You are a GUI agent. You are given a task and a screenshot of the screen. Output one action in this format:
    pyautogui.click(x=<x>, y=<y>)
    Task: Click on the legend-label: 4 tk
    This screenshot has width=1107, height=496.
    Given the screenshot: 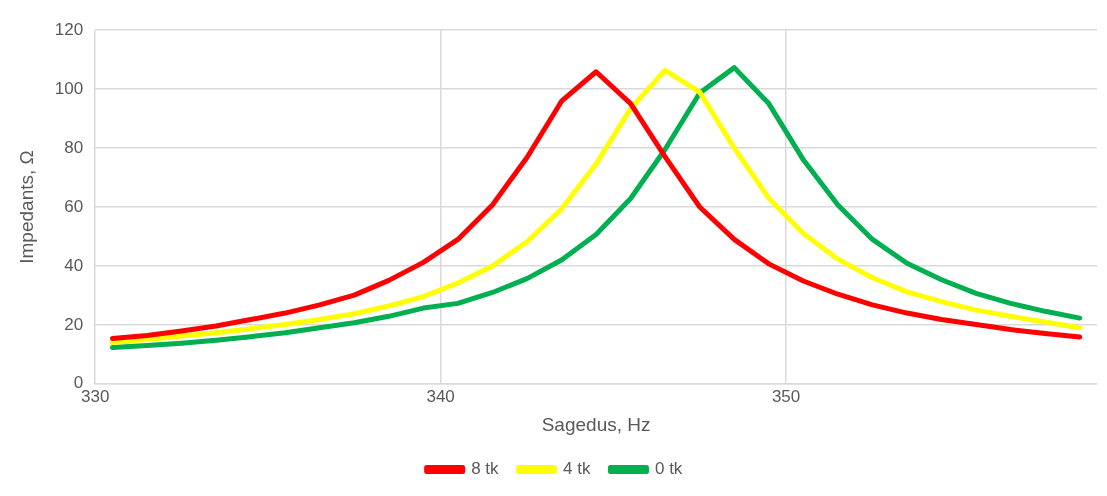 What is the action you would take?
    pyautogui.click(x=577, y=469)
    